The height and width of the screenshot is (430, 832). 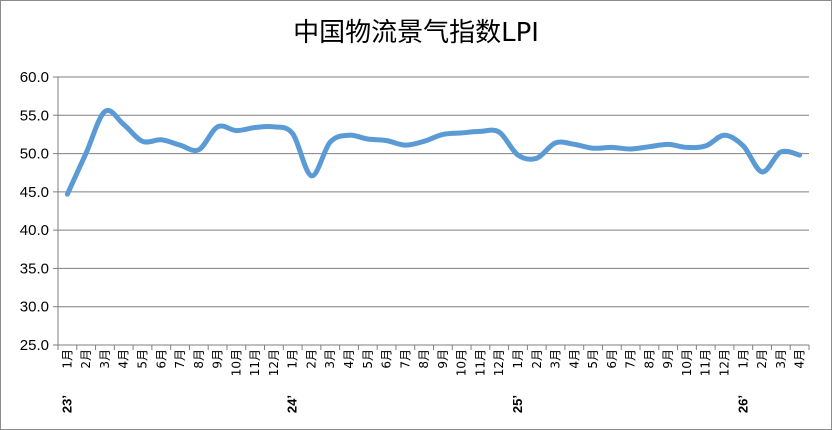 What do you see at coordinates (39, 211) in the screenshot?
I see `y-axis: 25.0 30.0 35.0 40.0 45.0 50.0 55.0 60.0` at bounding box center [39, 211].